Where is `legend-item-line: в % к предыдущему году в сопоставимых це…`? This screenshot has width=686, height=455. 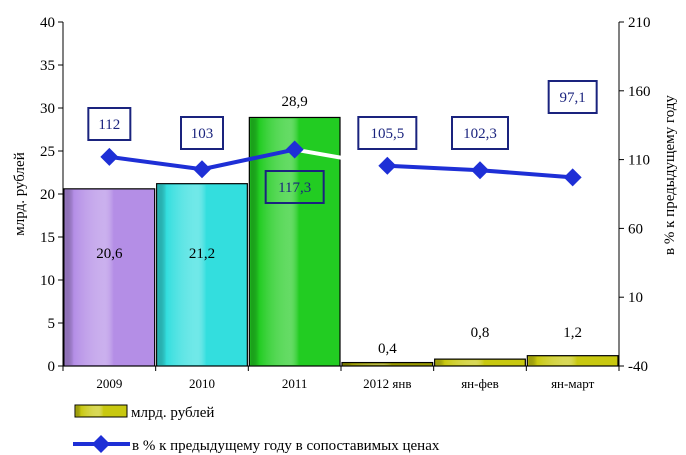
legend-item-line: в % к предыдущему году в сопоставимых це… is located at coordinates (256, 444).